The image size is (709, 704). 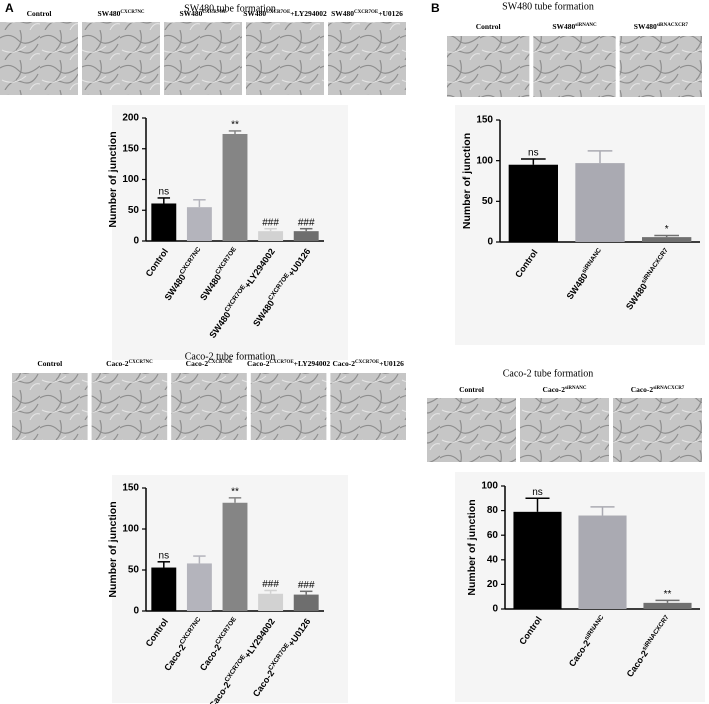 I want to click on panel-letter: B, so click(x=435, y=8).